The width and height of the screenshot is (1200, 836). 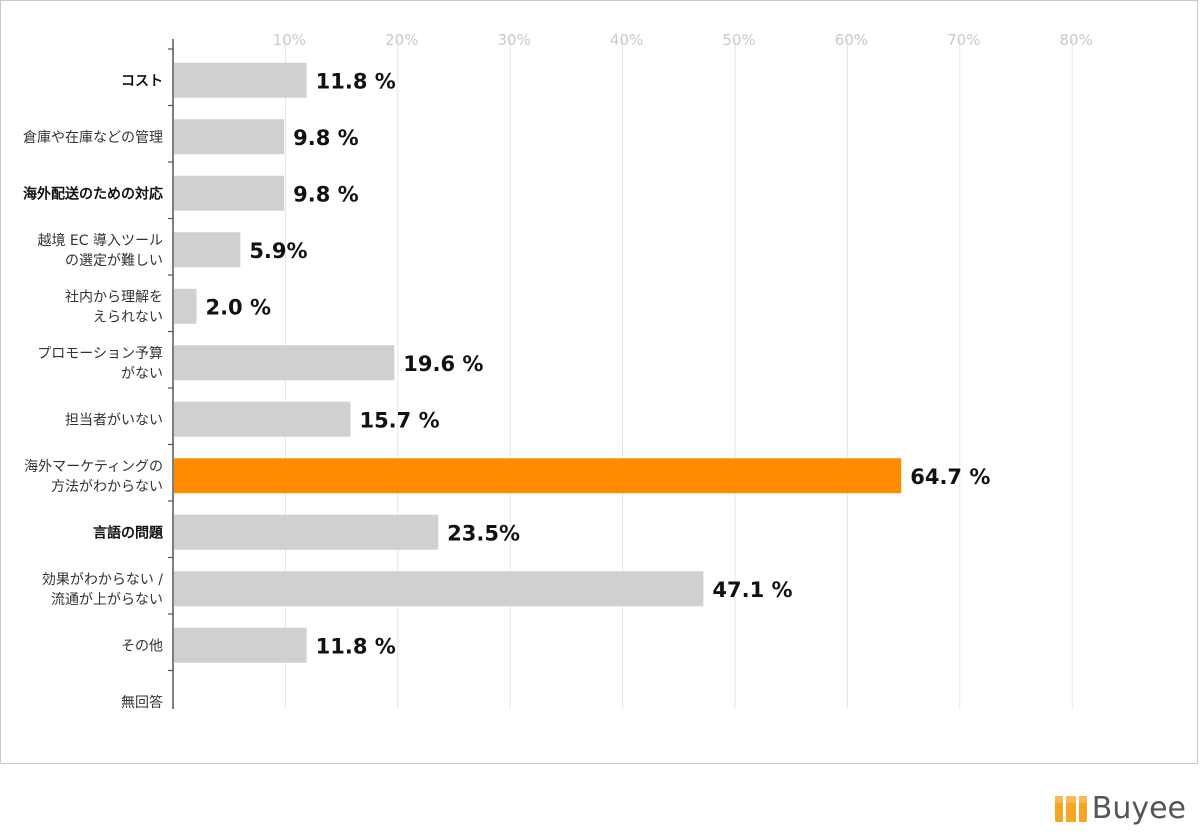 I want to click on bar-value-label: 2.0 %, so click(x=238, y=307).